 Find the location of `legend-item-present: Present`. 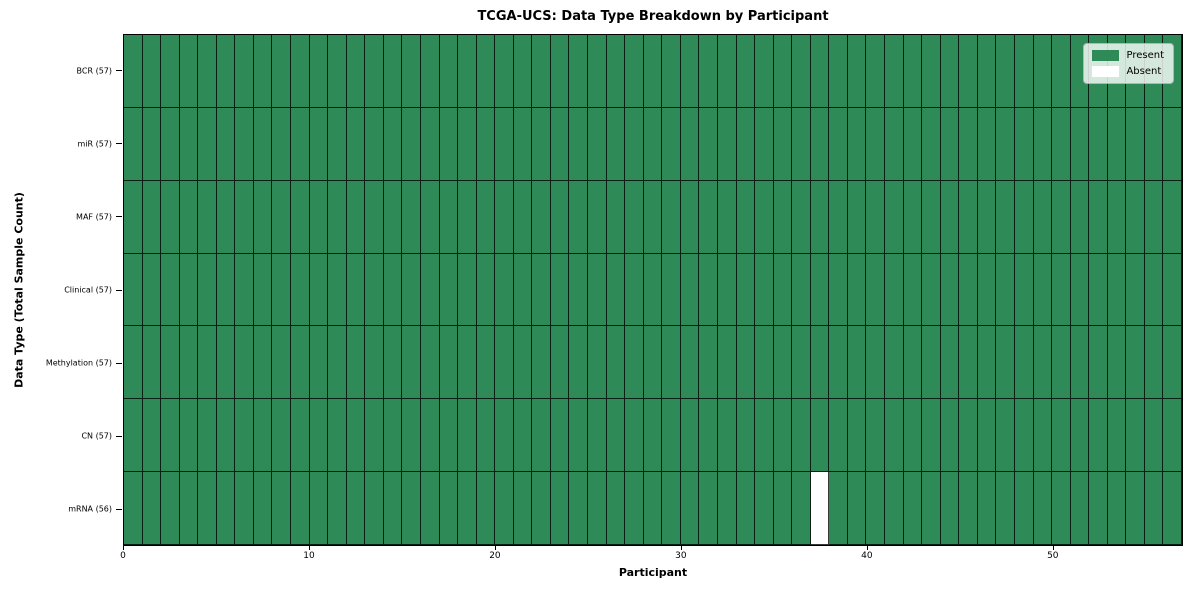

legend-item-present: Present is located at coordinates (1128, 55).